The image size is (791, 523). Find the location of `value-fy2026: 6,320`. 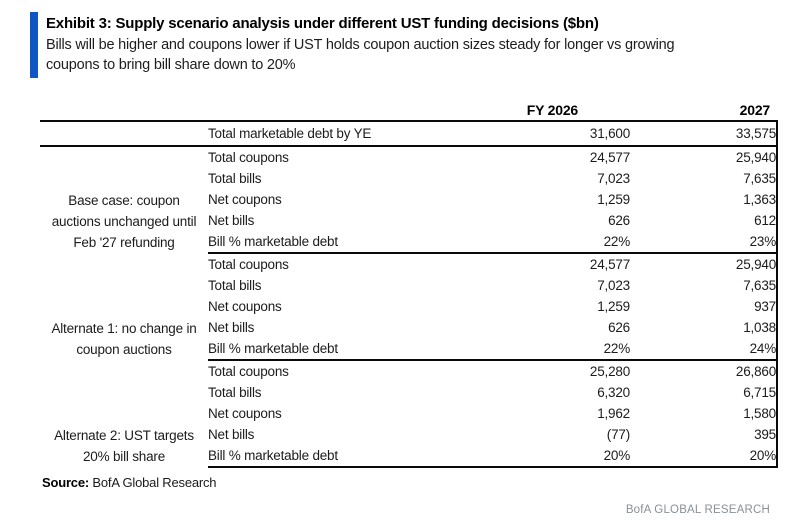

value-fy2026: 6,320 is located at coordinates (613, 392).